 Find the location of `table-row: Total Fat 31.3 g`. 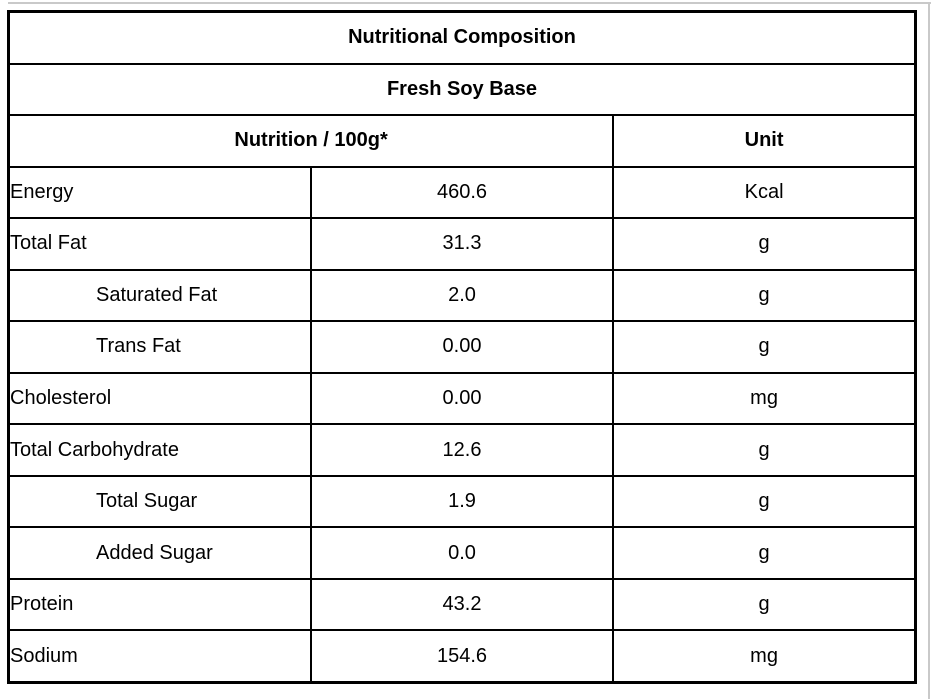

table-row: Total Fat 31.3 g is located at coordinates (462, 244).